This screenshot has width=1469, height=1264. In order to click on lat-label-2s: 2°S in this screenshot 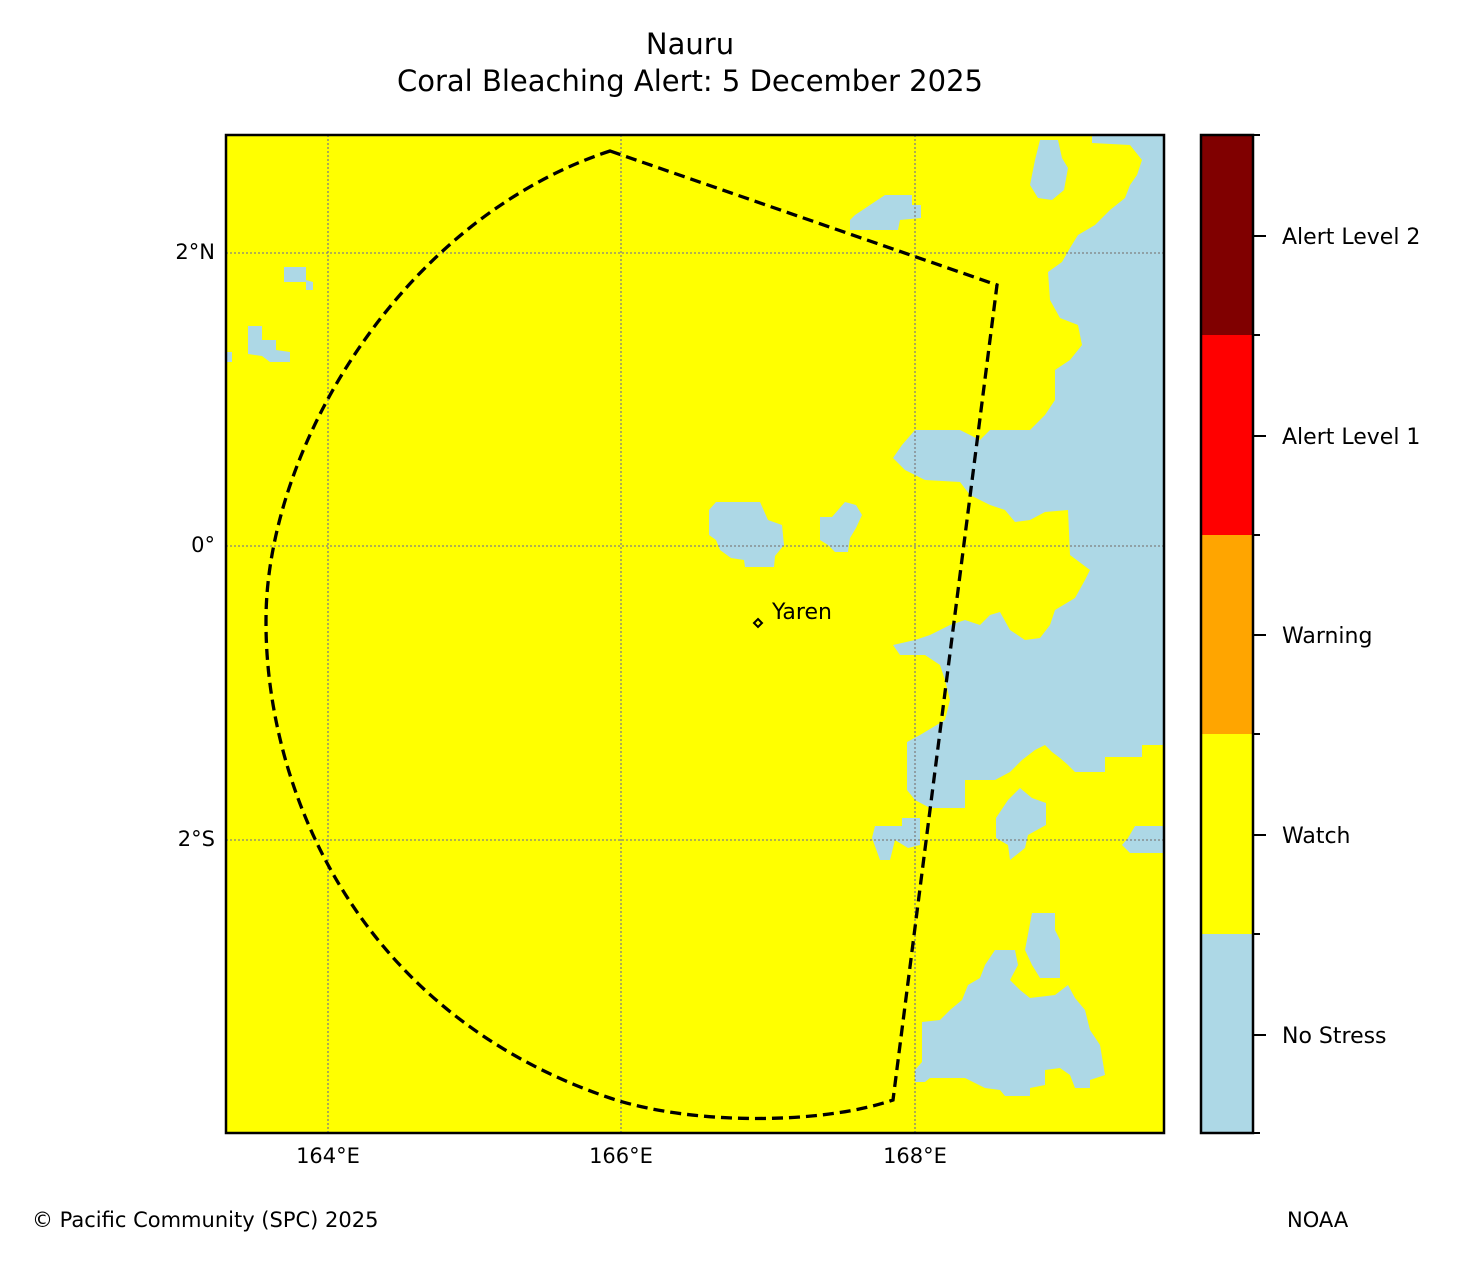, I will do `click(196, 839)`.